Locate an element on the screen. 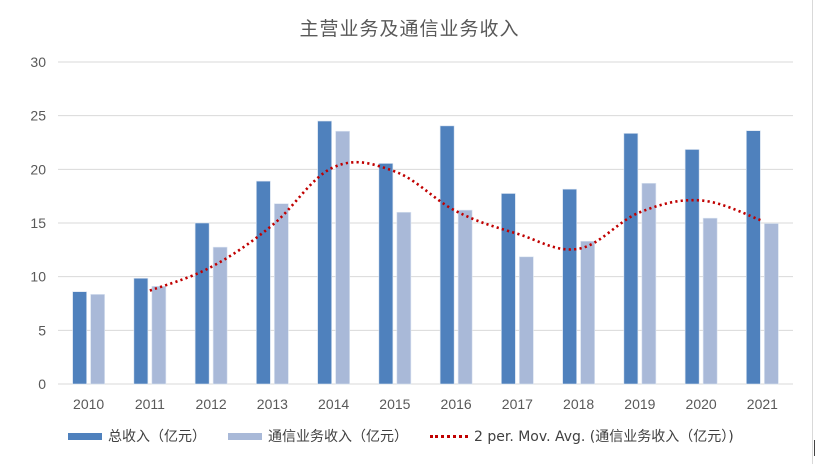 The width and height of the screenshot is (819, 464). y-axis-ticks: 0 5 10 15 20 25 30 is located at coordinates (38, 223).